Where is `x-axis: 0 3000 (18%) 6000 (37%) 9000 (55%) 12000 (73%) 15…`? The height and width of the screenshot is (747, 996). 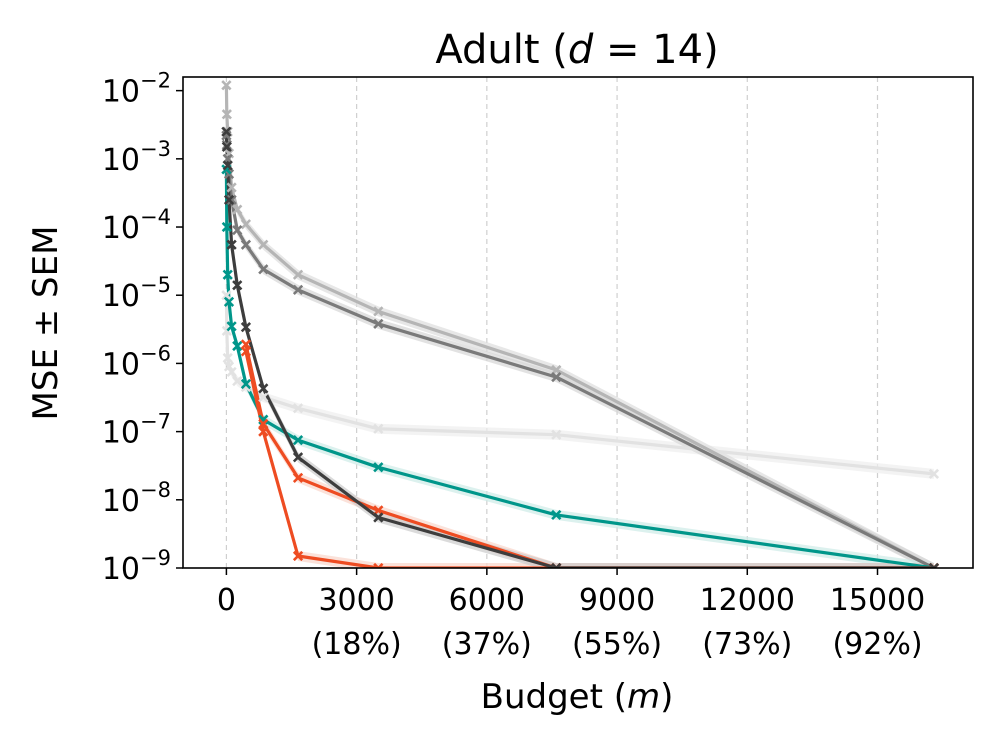
x-axis: 0 3000 (18%) 6000 (37%) 9000 (55%) 12000 (73%) 15… is located at coordinates (571, 615).